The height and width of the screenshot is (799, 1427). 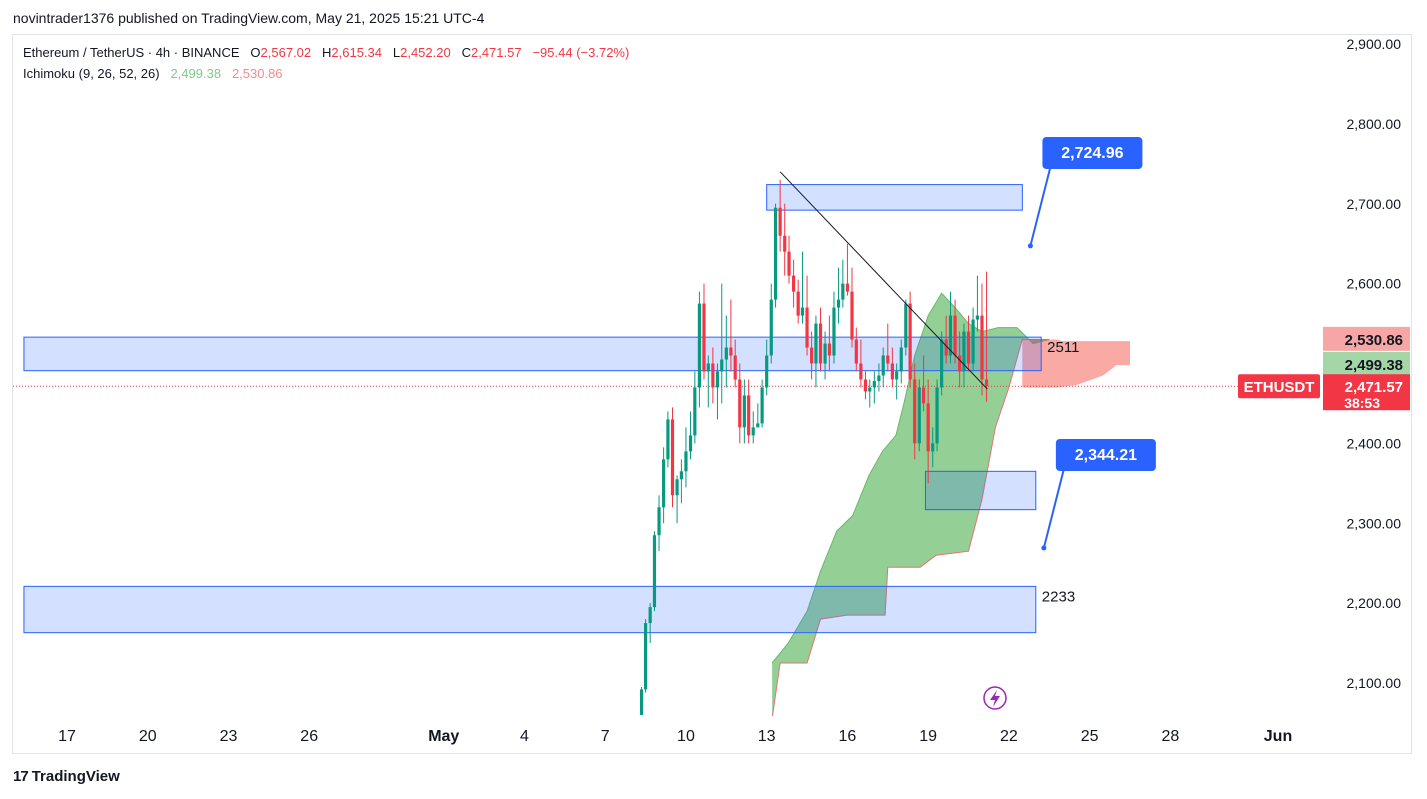 What do you see at coordinates (131, 52) in the screenshot?
I see `symbol-name: Ethereum / TetherUS · 4h · BINANCE` at bounding box center [131, 52].